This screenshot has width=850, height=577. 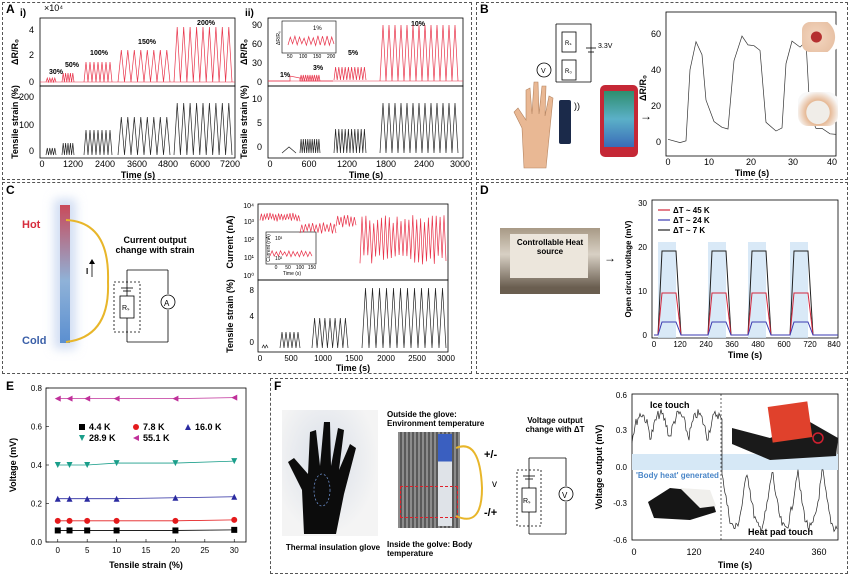 What do you see at coordinates (333, 547) in the screenshot?
I see `f-glove-caption: Thermal insulation glove` at bounding box center [333, 547].